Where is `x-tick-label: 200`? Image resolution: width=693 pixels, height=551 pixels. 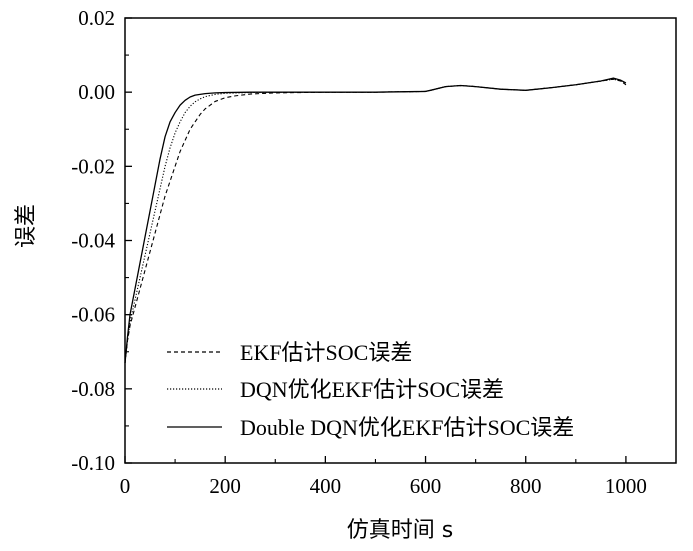
x-tick-label: 200 is located at coordinates (225, 486).